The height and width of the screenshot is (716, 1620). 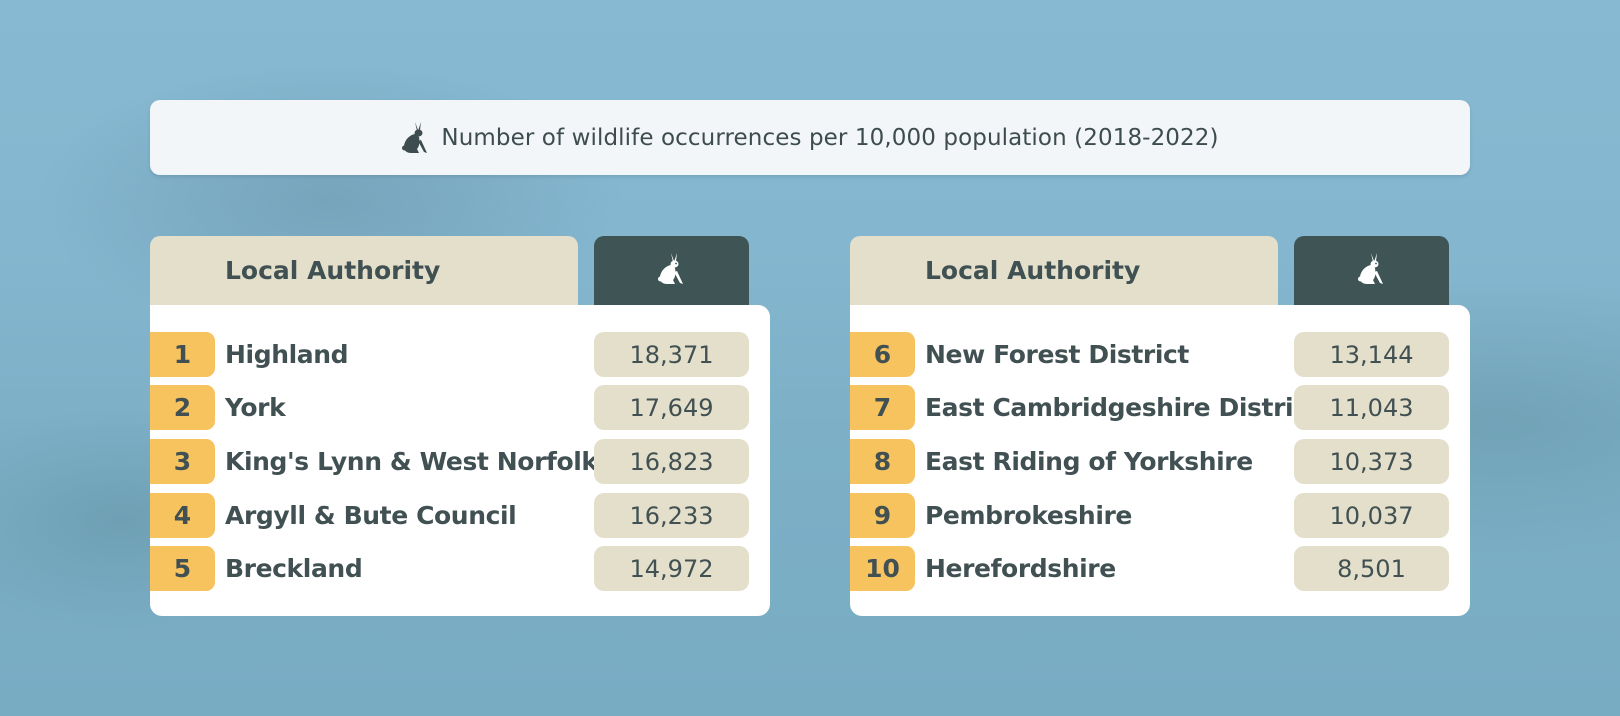 What do you see at coordinates (1020, 568) in the screenshot?
I see `authority-name: Herefordshire` at bounding box center [1020, 568].